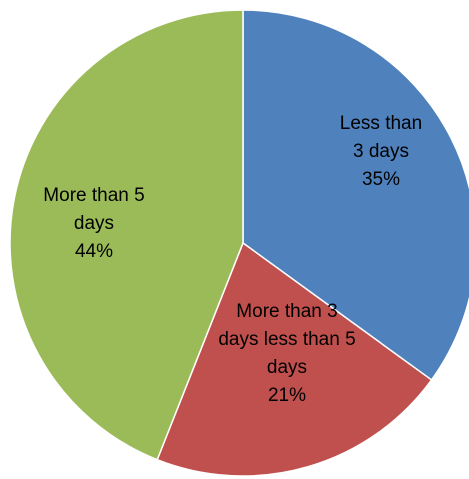  Describe the element at coordinates (381, 179) in the screenshot. I see `pie-slice-label-line: 35%` at that location.